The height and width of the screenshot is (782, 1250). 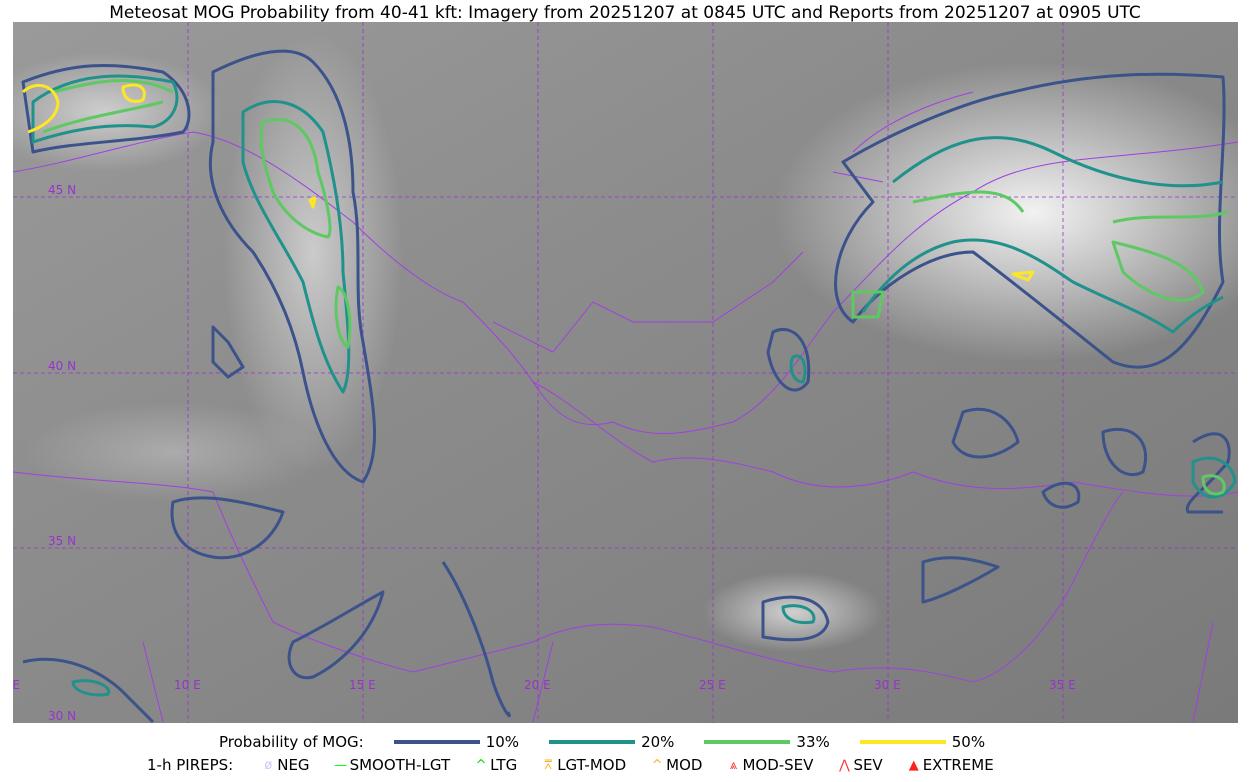 What do you see at coordinates (657, 765) in the screenshot?
I see `mod-icon: ^` at bounding box center [657, 765].